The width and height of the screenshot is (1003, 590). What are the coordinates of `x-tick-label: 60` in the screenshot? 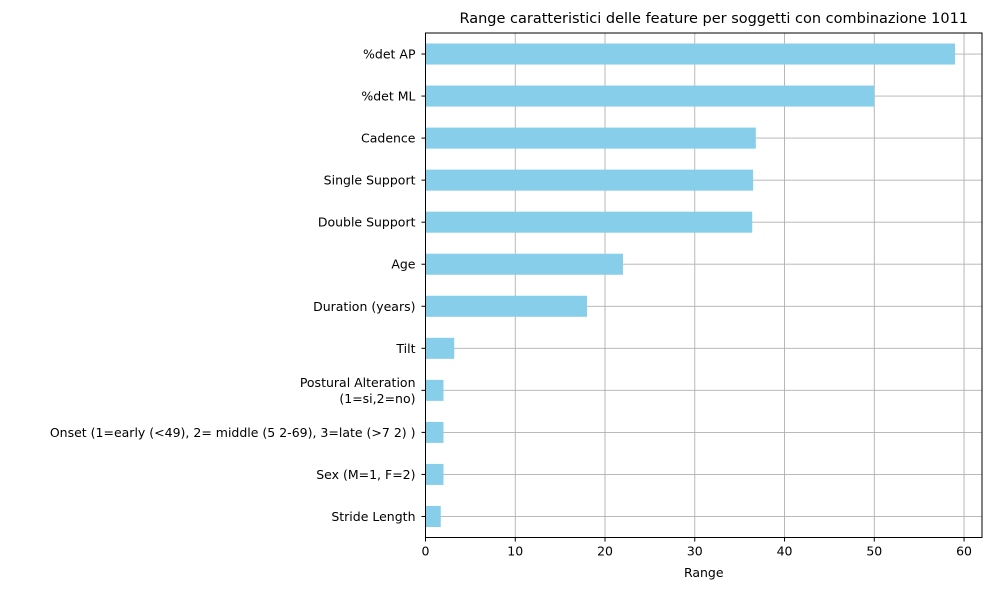 It's located at (964, 551).